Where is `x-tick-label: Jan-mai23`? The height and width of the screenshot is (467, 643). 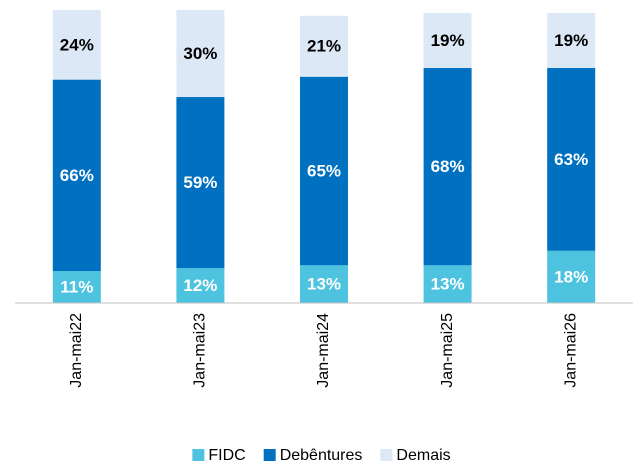 x-tick-label: Jan-mai23 is located at coordinates (200, 350).